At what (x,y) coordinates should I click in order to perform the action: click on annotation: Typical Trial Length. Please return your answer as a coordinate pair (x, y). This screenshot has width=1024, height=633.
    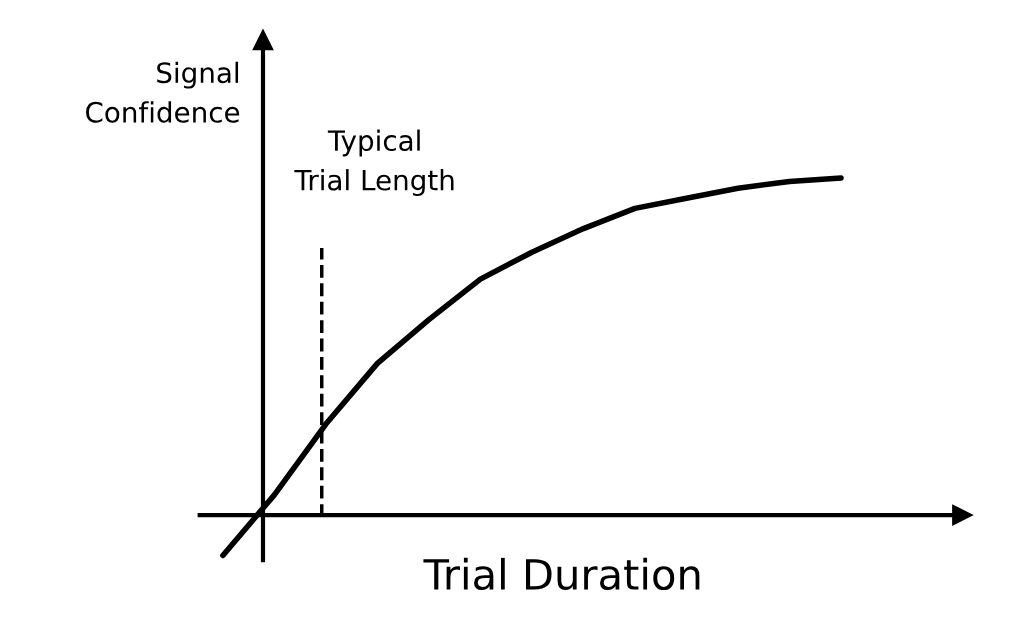
    Looking at the image, I should click on (374, 162).